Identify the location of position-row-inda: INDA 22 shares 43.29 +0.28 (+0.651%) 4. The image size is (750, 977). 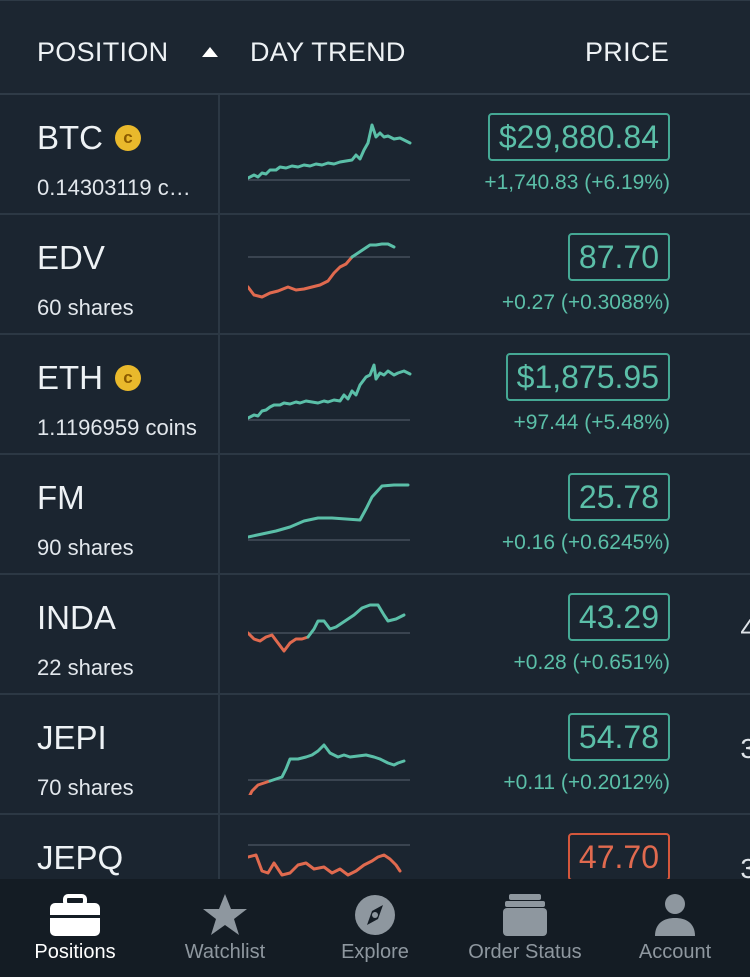
(375, 635).